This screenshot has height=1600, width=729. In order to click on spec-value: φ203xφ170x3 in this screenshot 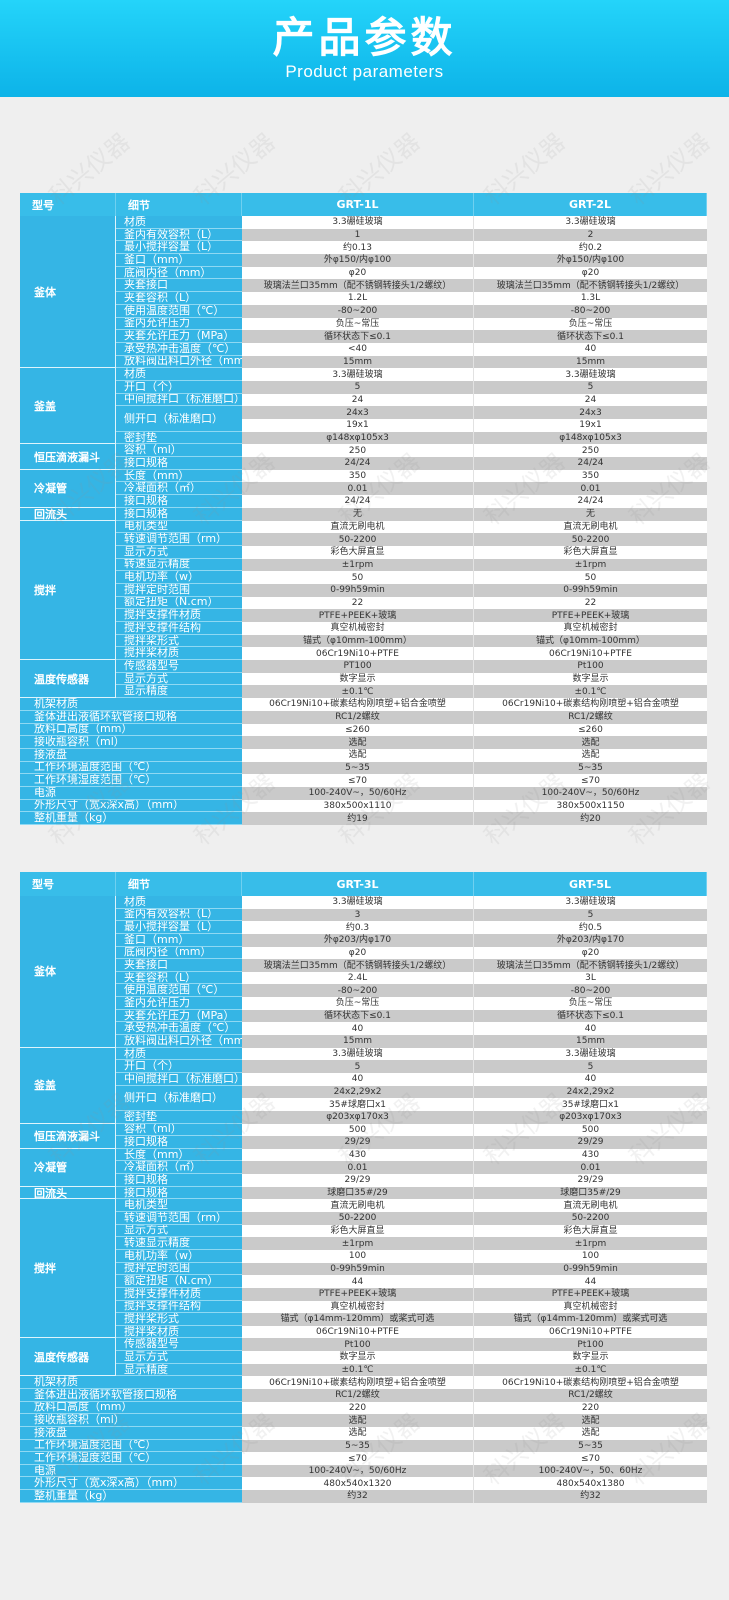, I will do `click(590, 1117)`.